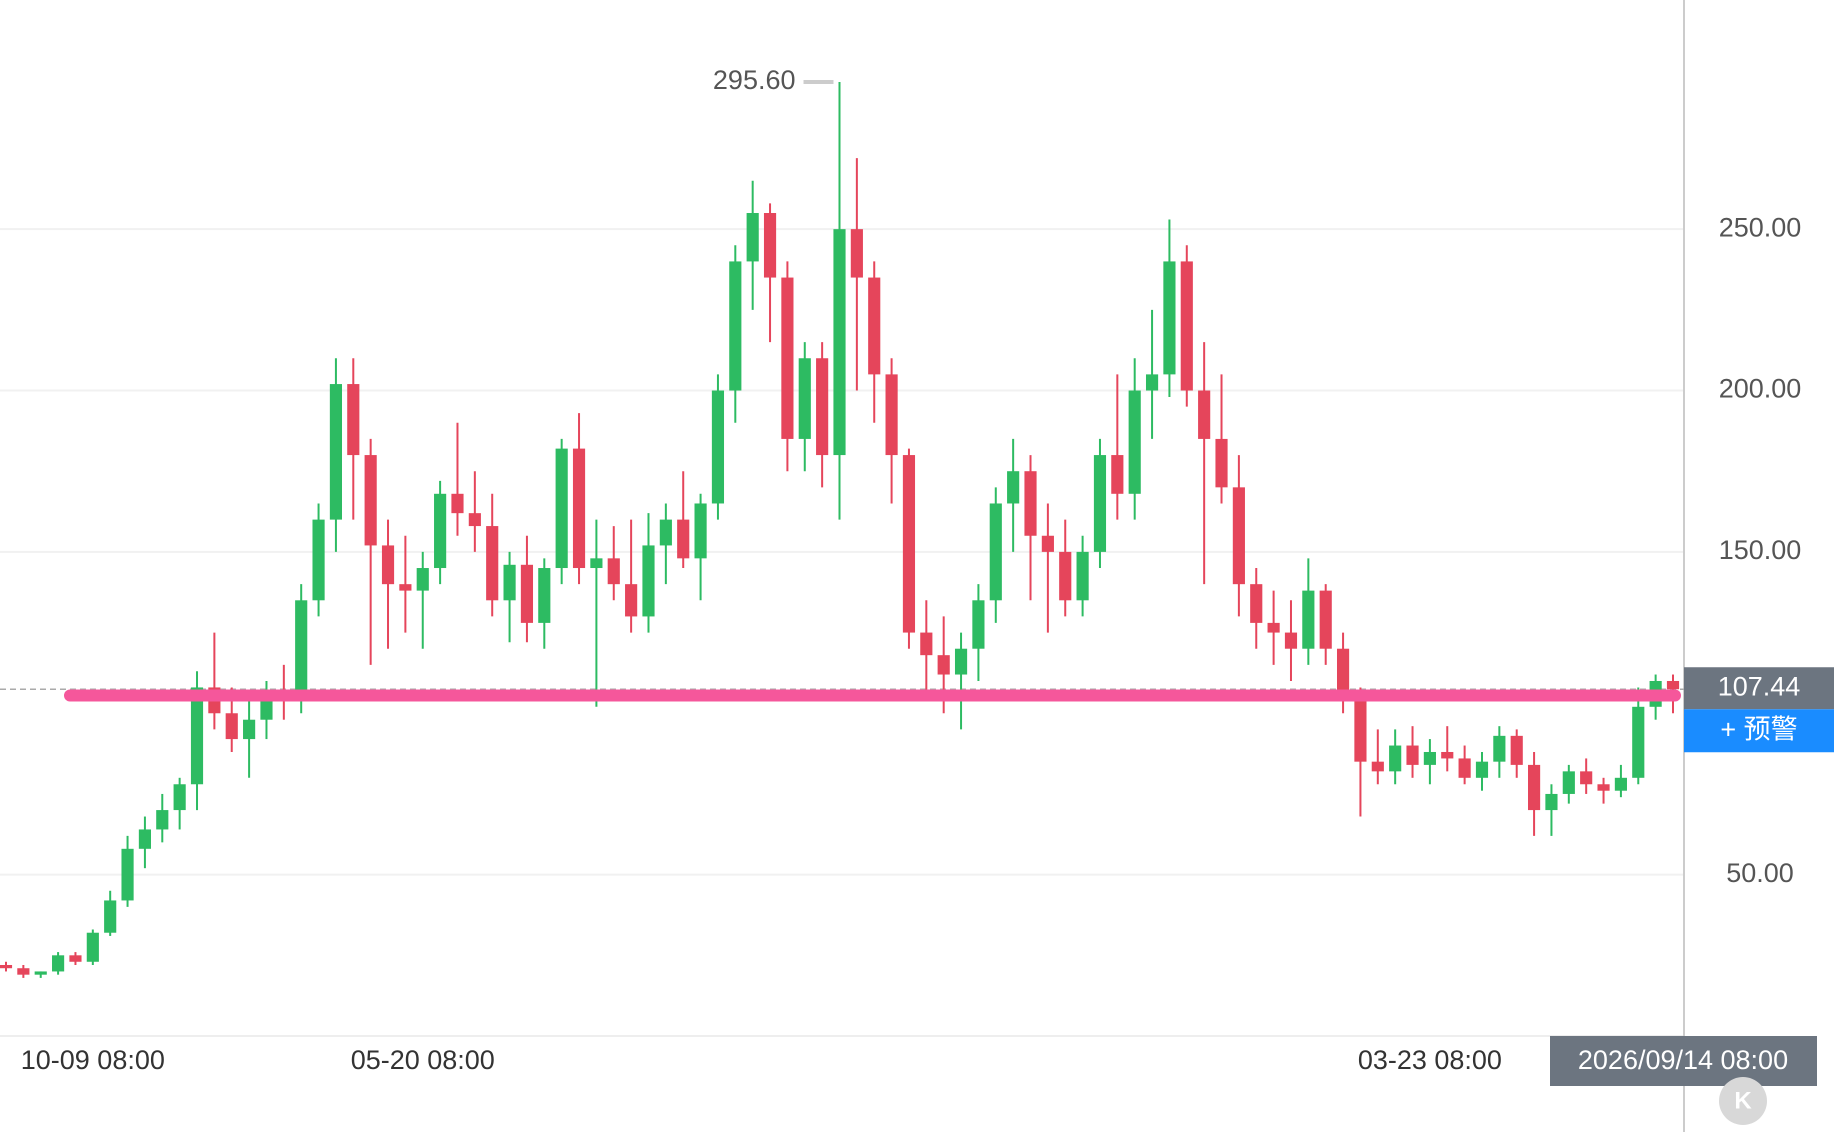 This screenshot has width=1834, height=1132. What do you see at coordinates (1760, 550) in the screenshot?
I see `y-tick-label: 150.00` at bounding box center [1760, 550].